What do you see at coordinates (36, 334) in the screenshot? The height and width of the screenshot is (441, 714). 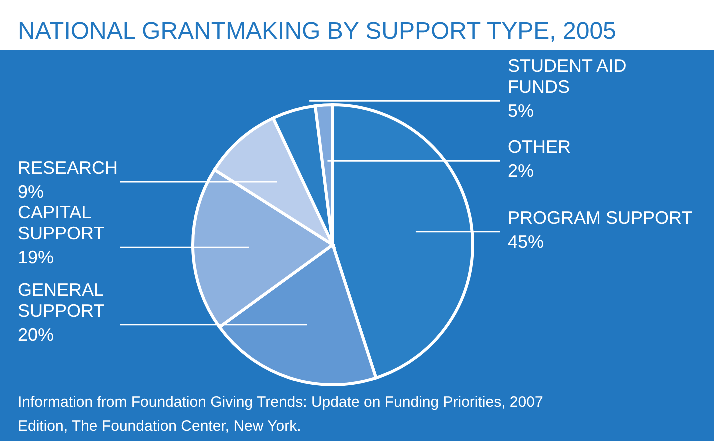 I see `data-label: 20%` at bounding box center [36, 334].